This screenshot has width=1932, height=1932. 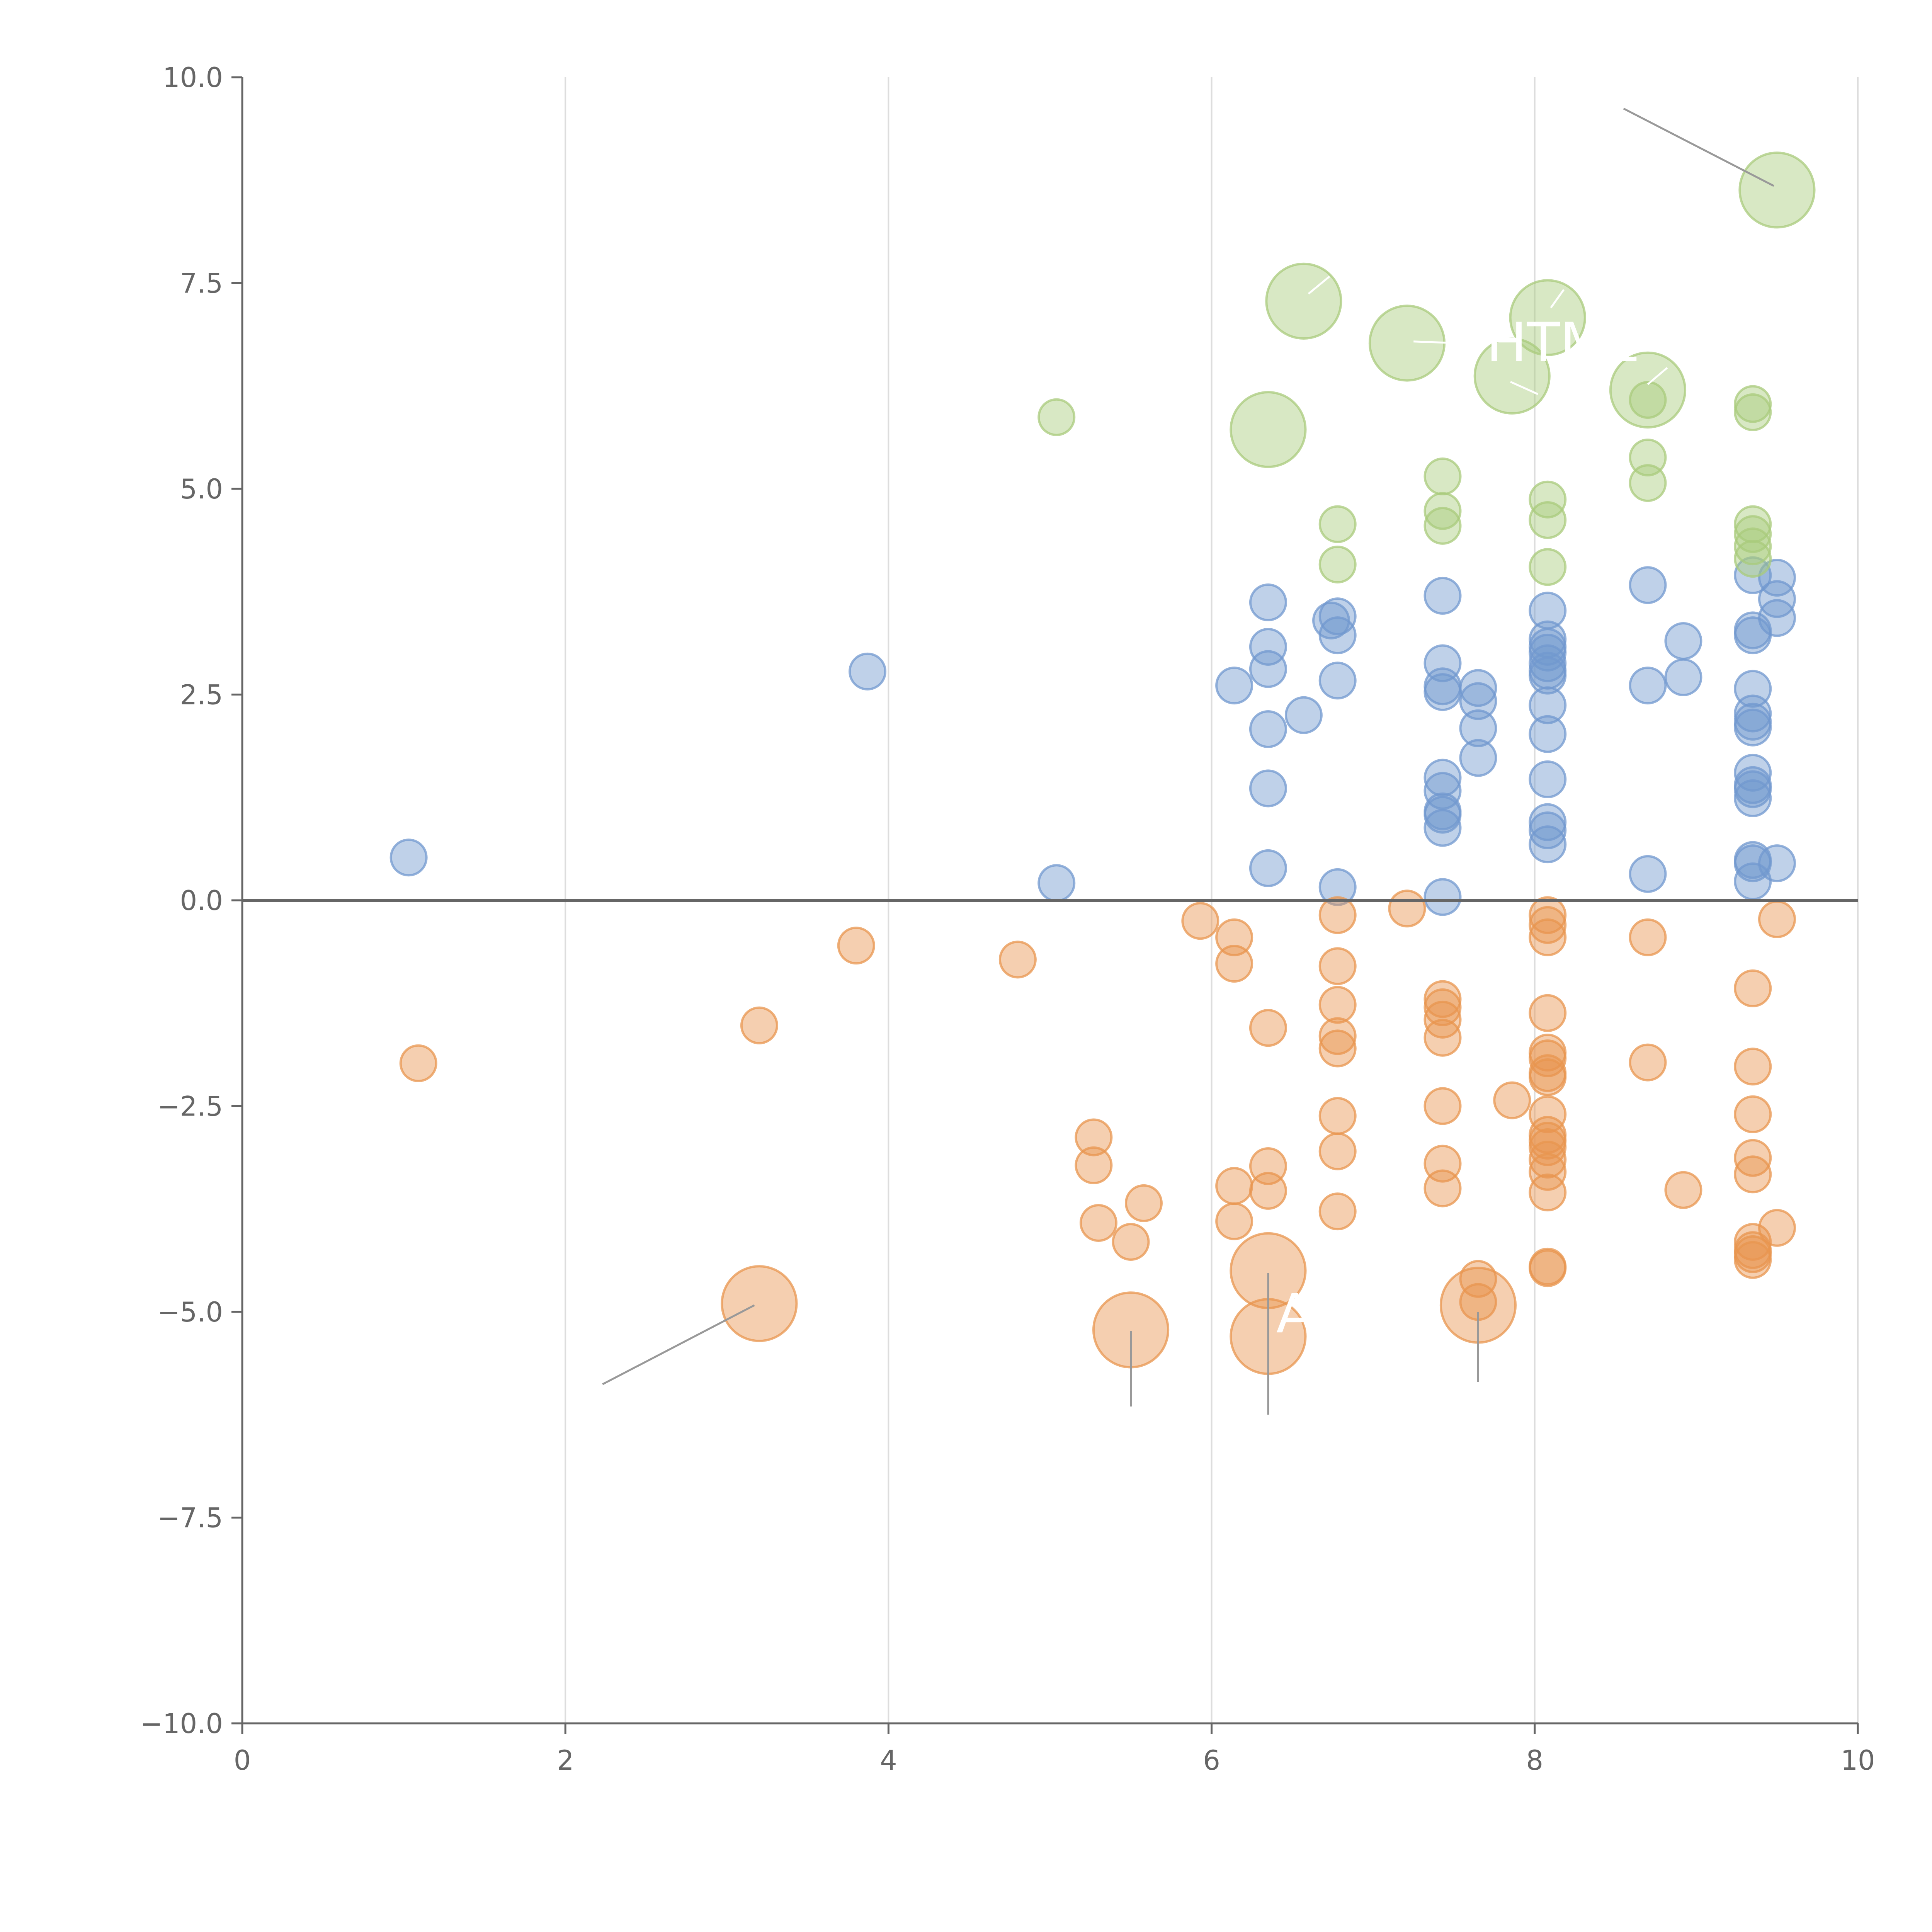 I want to click on x-tick-label-5: 10, so click(x=1857, y=1760).